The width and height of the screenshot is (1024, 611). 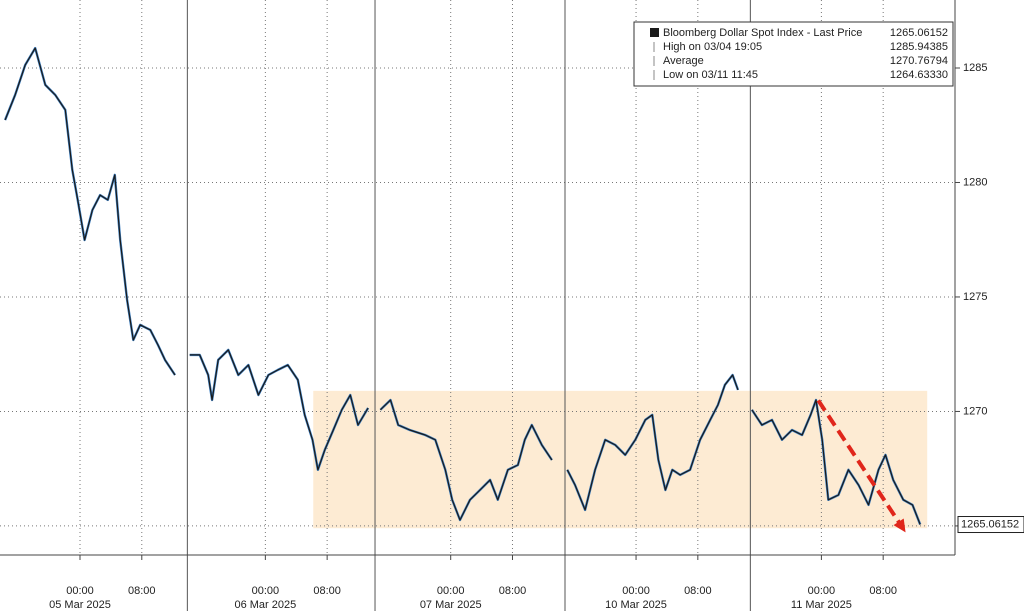 I want to click on x-date-label: 07 Mar 2025, so click(x=451, y=605).